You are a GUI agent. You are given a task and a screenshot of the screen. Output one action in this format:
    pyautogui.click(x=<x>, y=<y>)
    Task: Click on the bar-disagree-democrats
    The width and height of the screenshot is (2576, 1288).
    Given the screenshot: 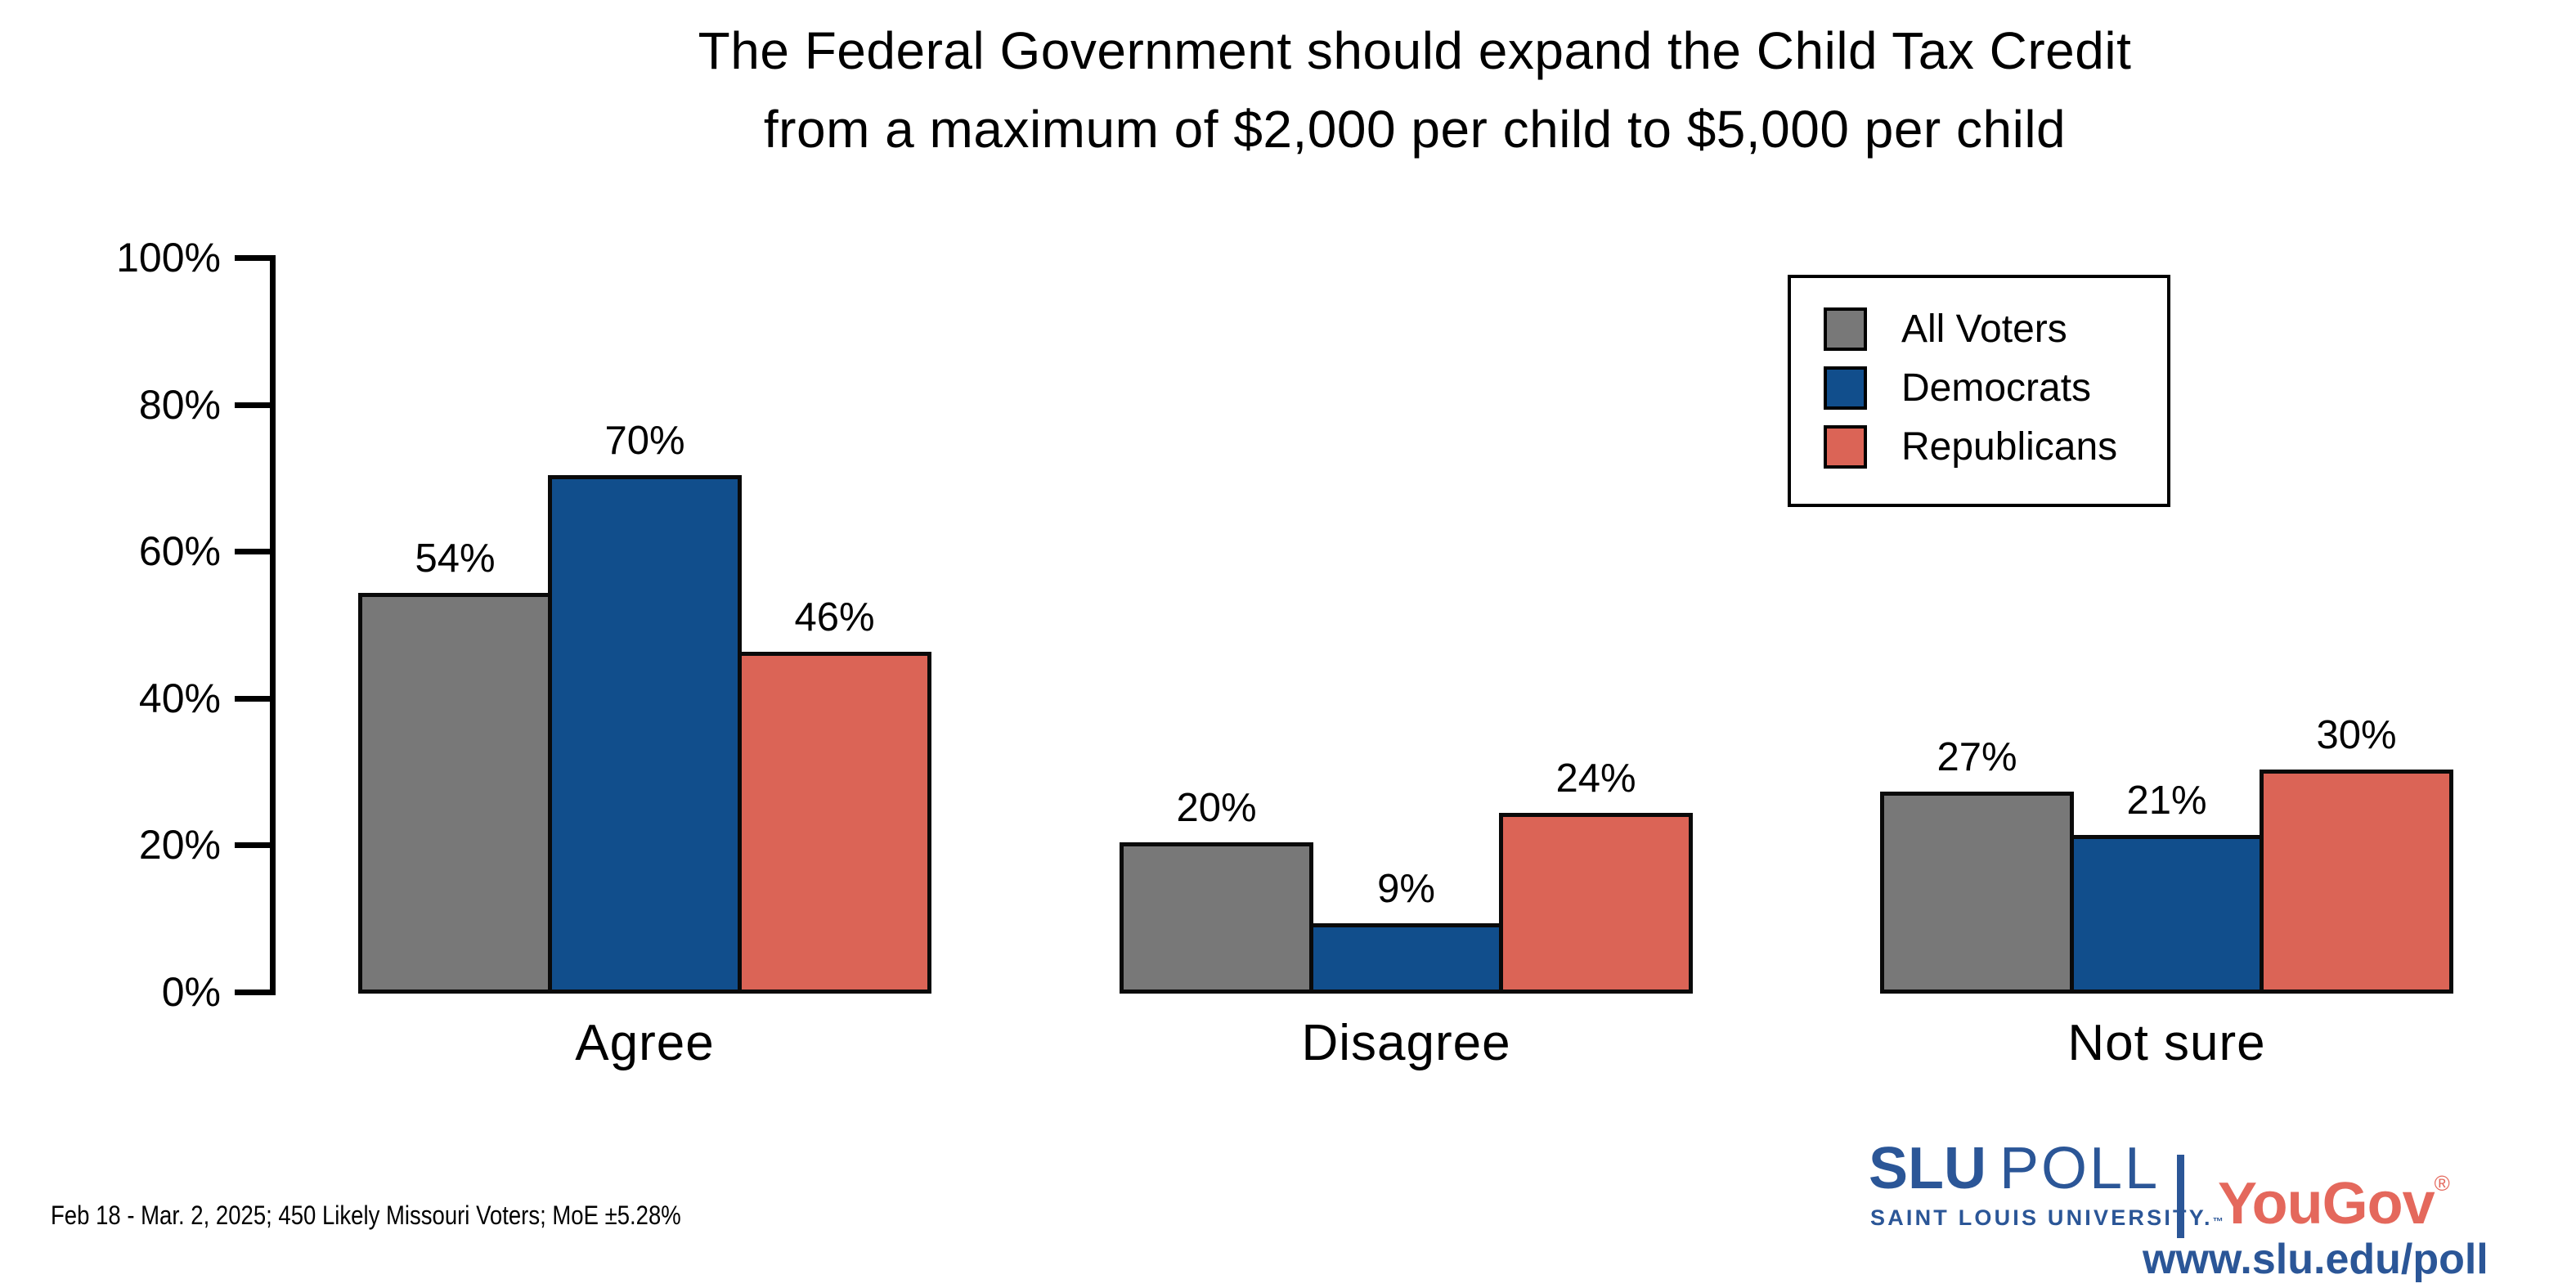 What is the action you would take?
    pyautogui.click(x=1406, y=958)
    